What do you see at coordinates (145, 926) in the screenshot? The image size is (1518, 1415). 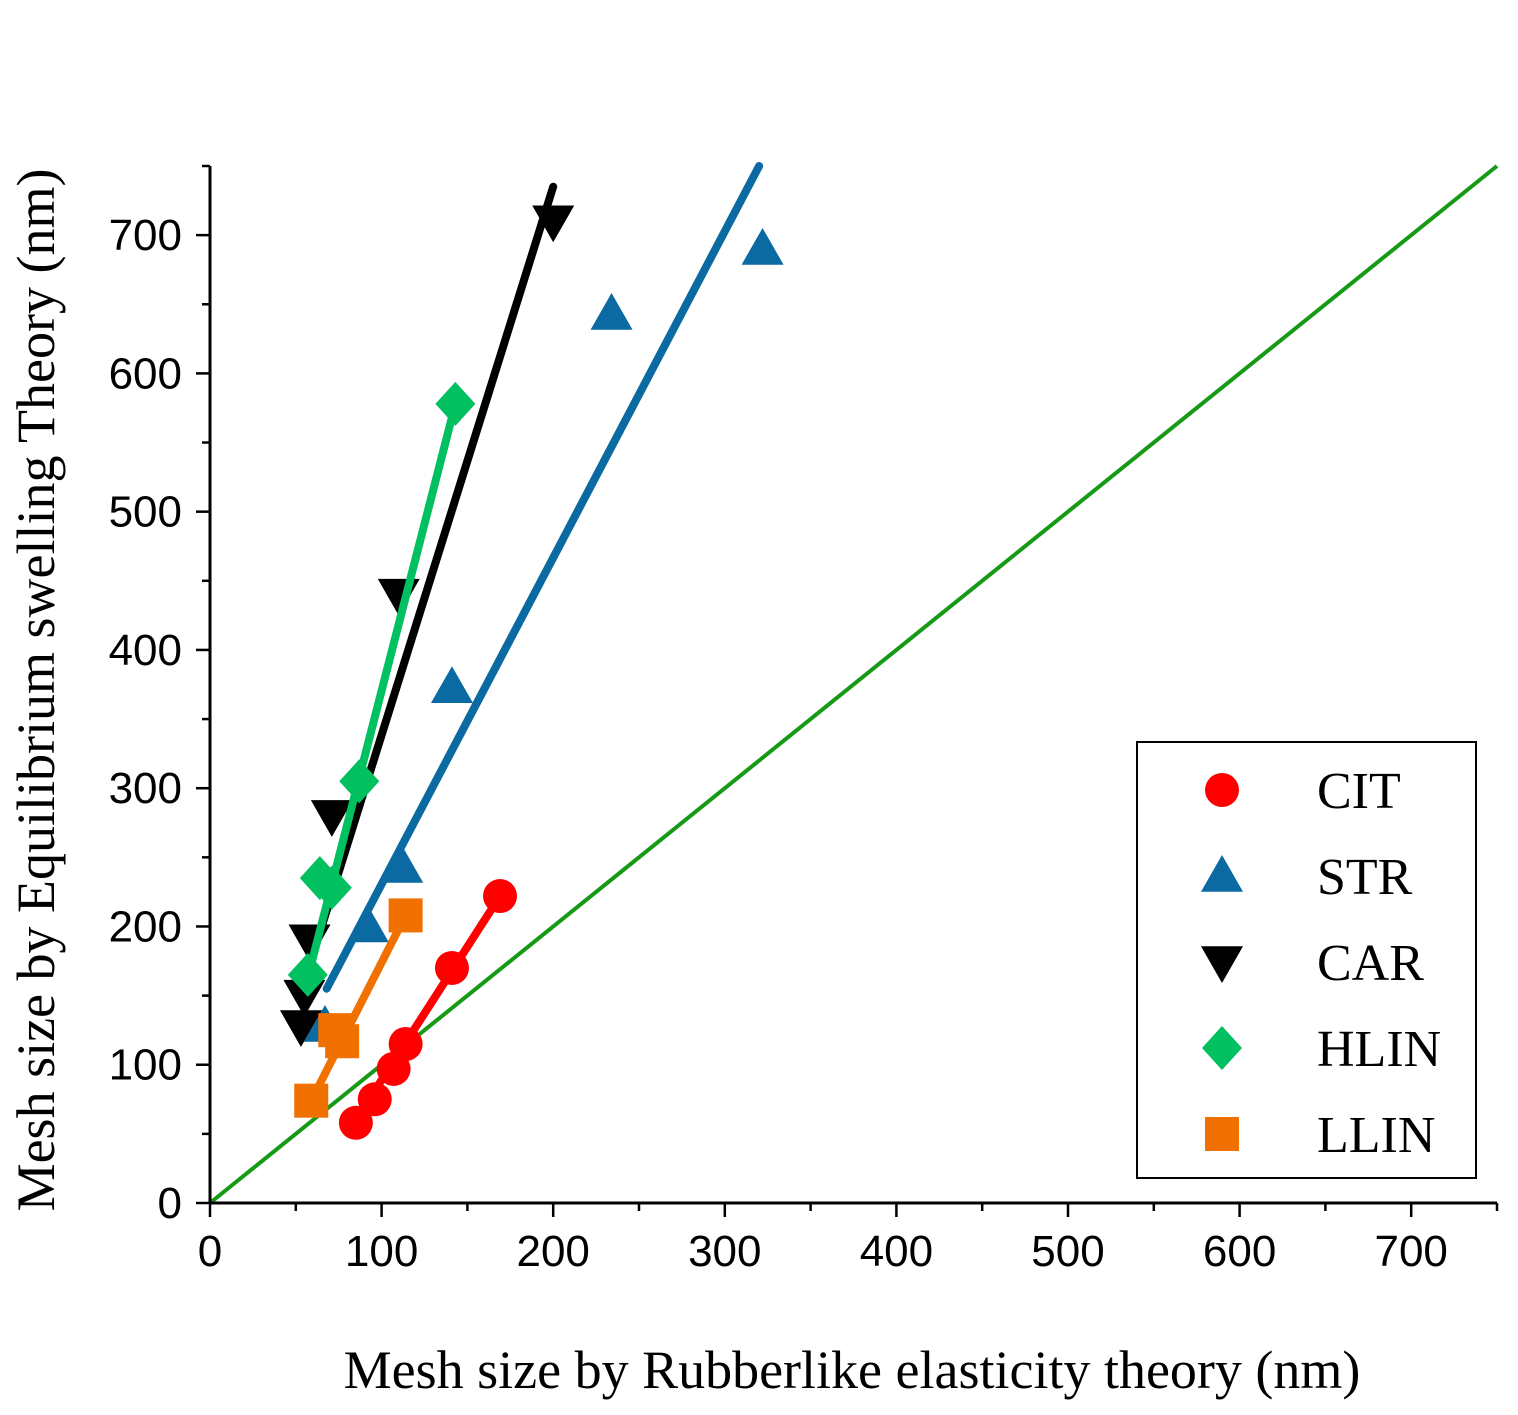 I see `y-tick-label: 200` at bounding box center [145, 926].